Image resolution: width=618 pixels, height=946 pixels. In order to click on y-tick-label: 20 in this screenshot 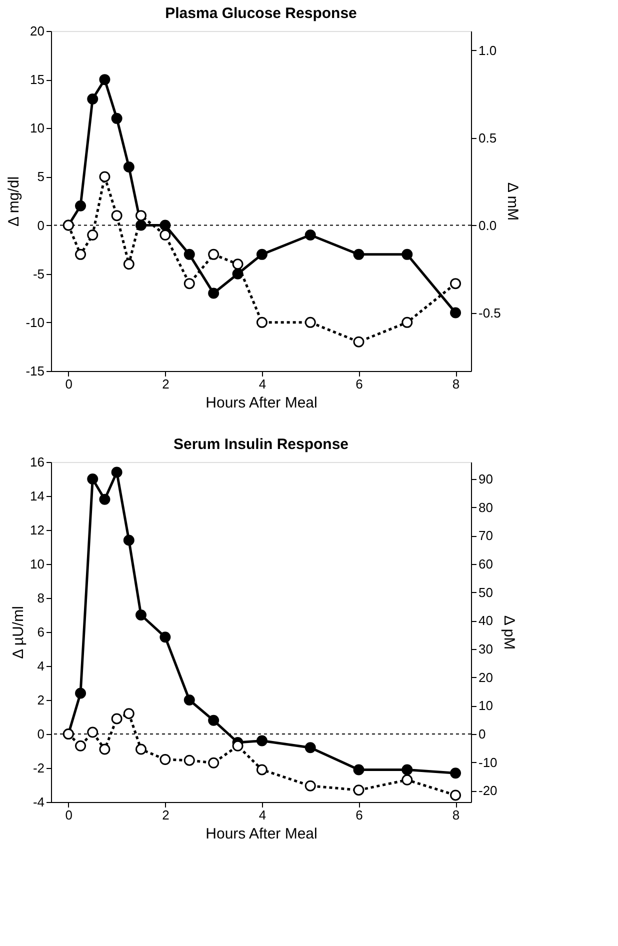, I will do `click(37, 31)`.